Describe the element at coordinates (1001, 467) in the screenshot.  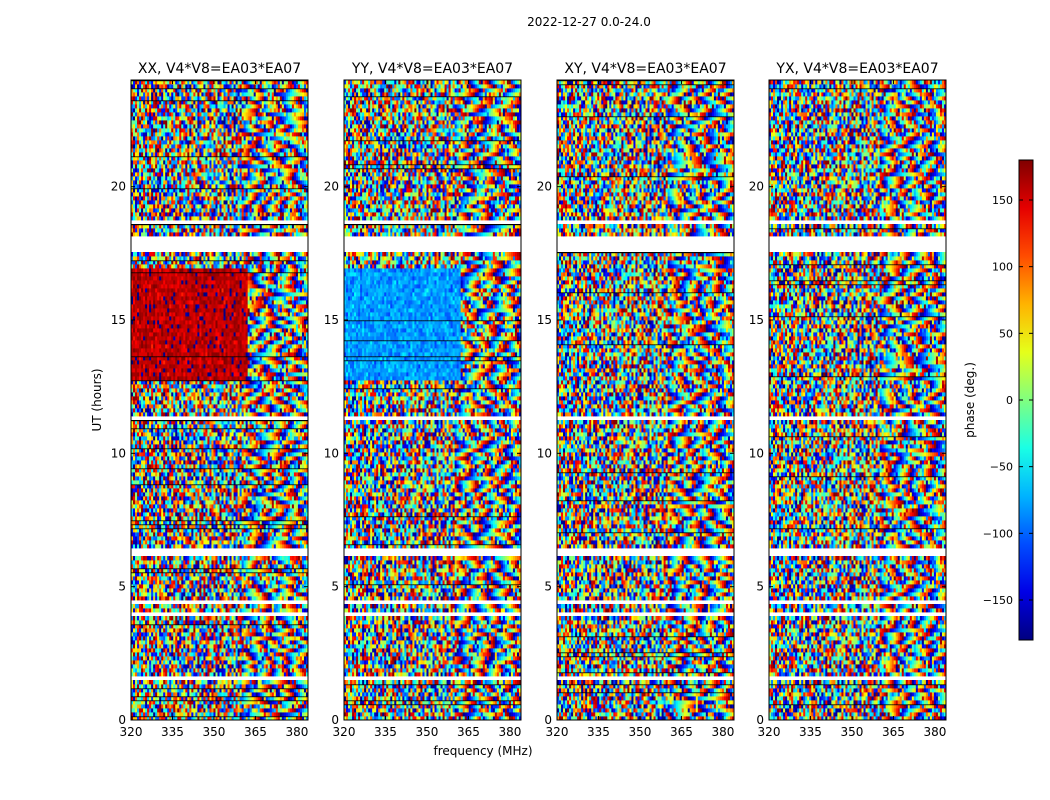
I see `colorbar-tick-label: −50` at that location.